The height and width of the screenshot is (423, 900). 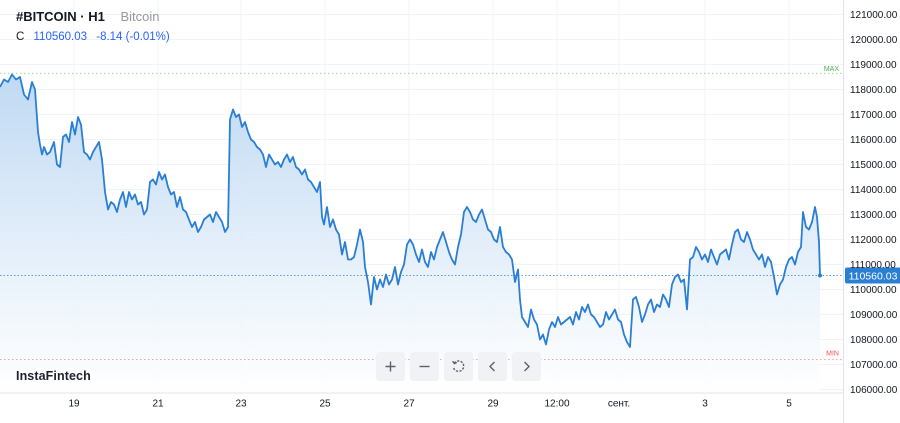 I want to click on chart-header: #BITCOIN · H1 Bitcoin, so click(x=88, y=16).